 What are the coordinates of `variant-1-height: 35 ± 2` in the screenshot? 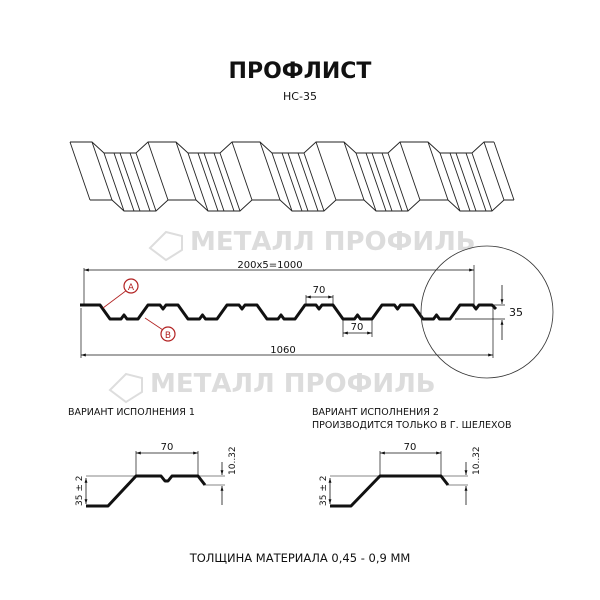 It's located at (80, 491).